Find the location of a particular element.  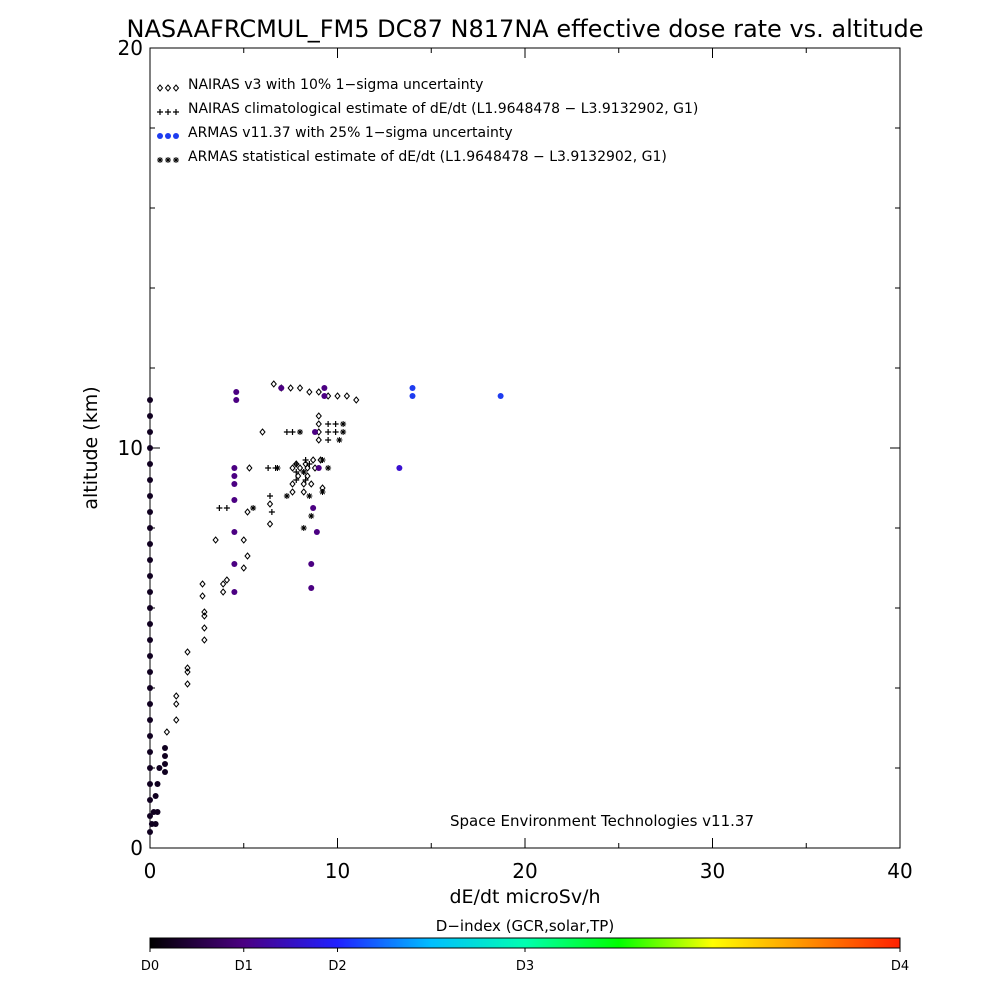

x-axis-label: dE/dt microSv/h is located at coordinates (524, 897).